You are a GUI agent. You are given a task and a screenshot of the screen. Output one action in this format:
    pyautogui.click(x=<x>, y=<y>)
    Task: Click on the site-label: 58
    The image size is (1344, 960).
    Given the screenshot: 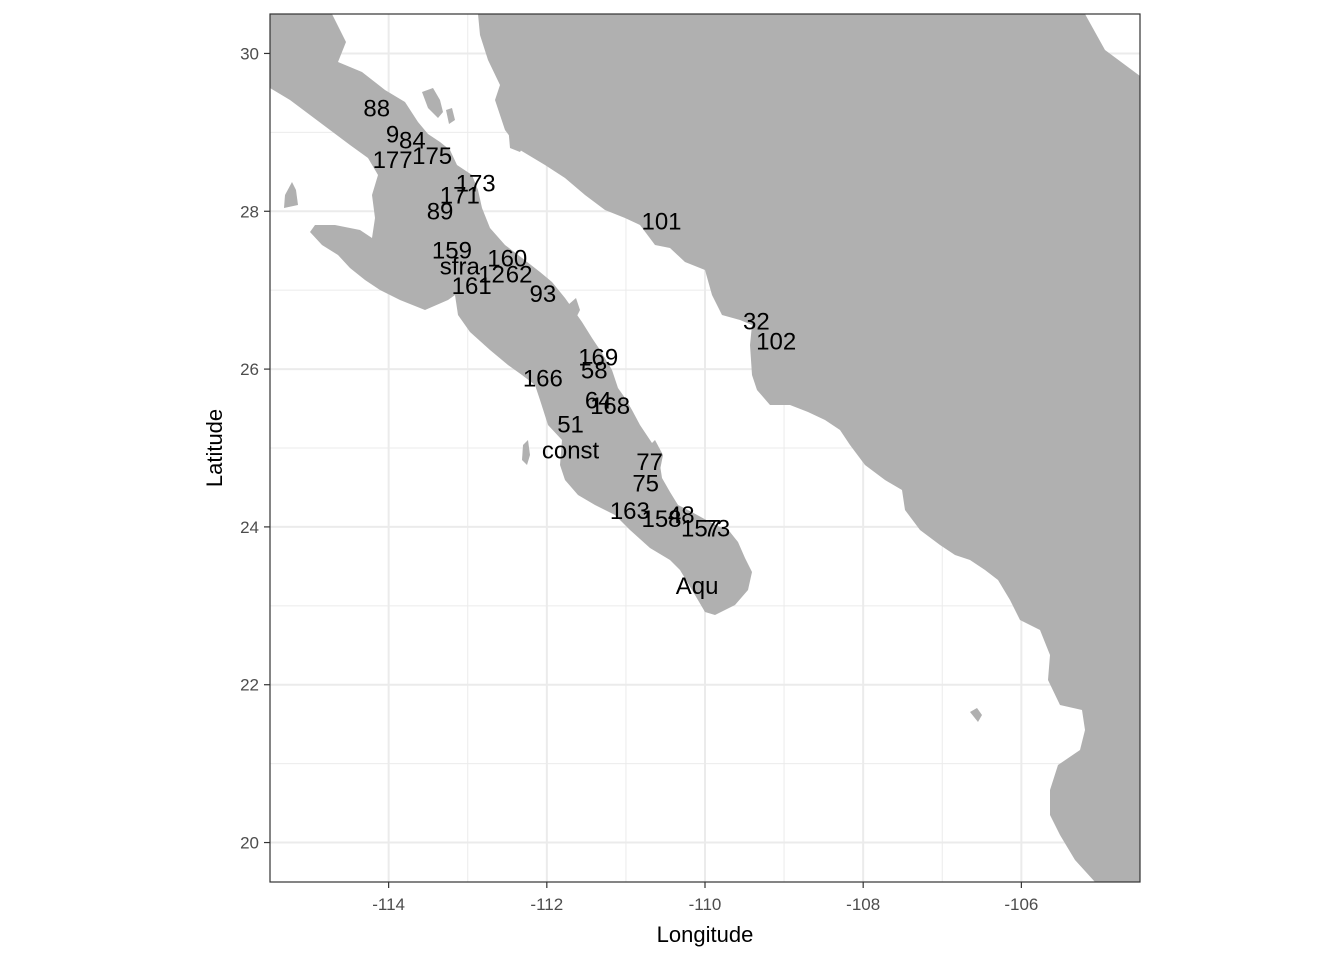 What is the action you would take?
    pyautogui.click(x=594, y=371)
    